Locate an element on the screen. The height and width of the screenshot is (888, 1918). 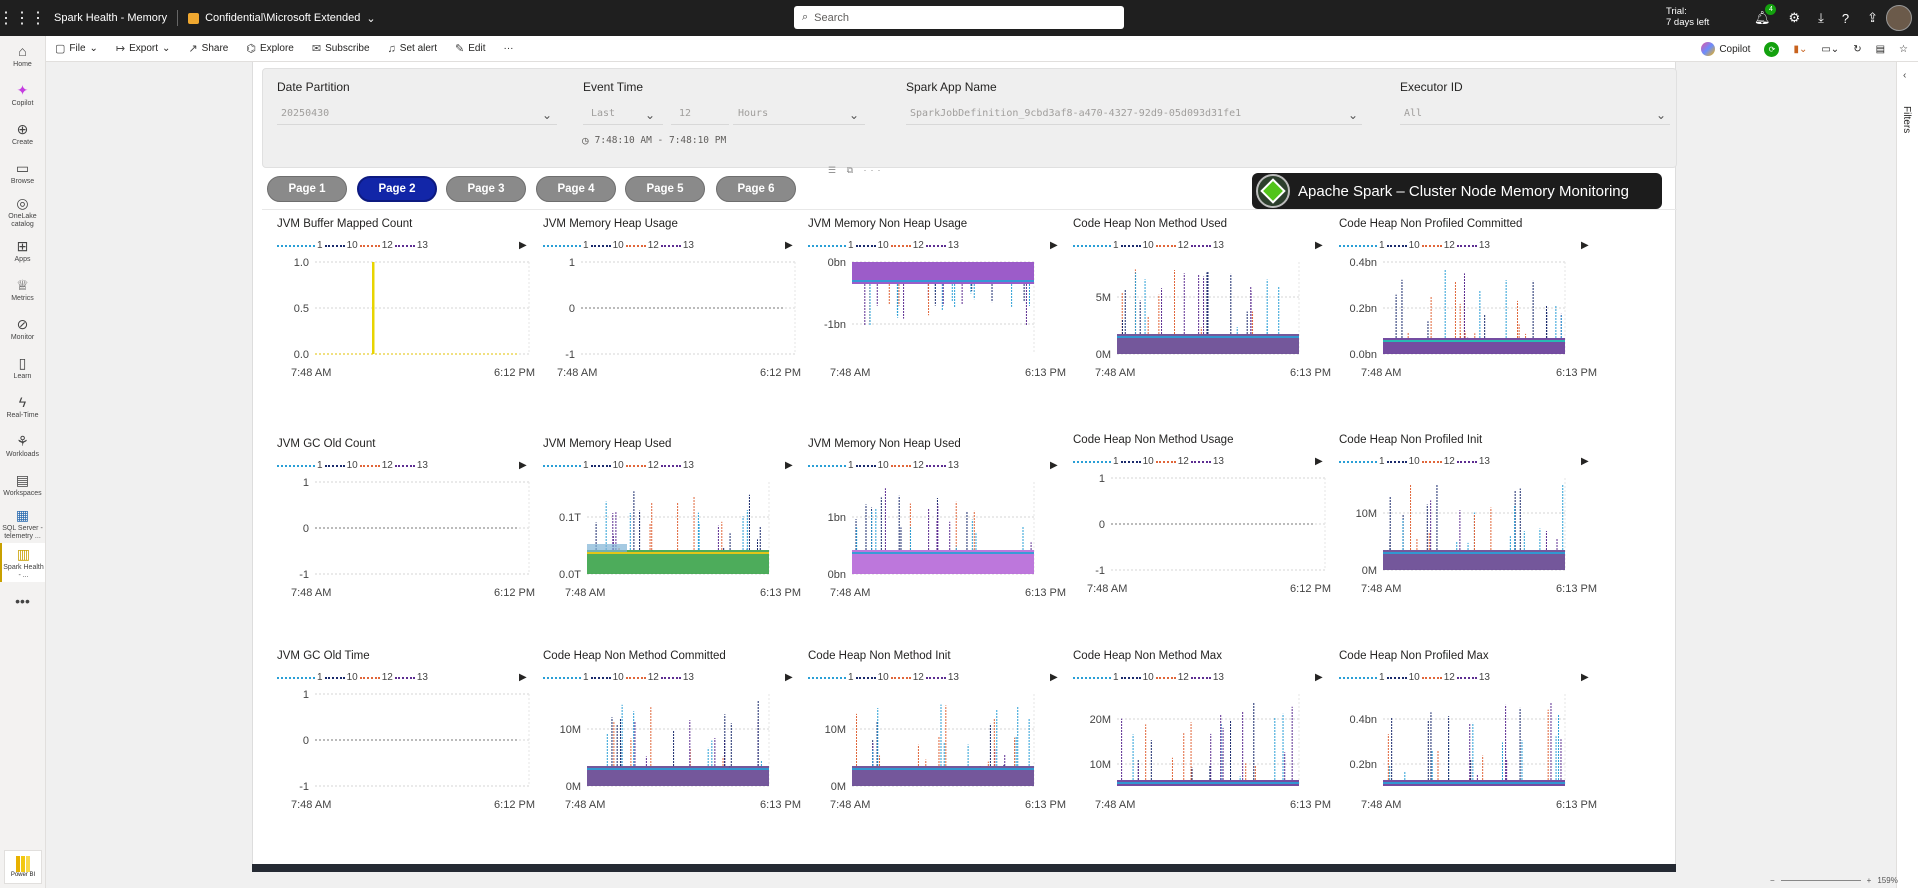
comment-icon: ▤ is located at coordinates (1880, 49).